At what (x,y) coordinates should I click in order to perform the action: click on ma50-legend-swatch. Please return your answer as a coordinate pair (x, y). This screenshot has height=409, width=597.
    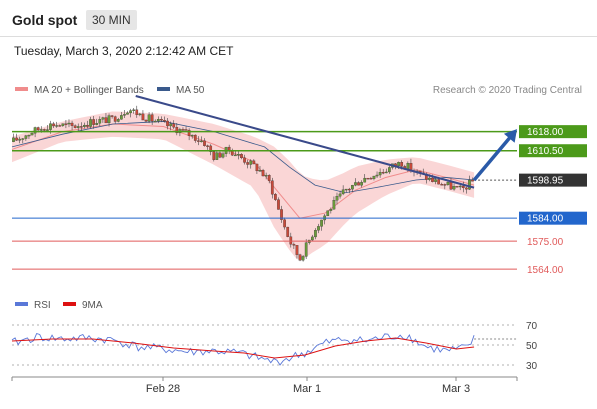
    Looking at the image, I should click on (163, 89).